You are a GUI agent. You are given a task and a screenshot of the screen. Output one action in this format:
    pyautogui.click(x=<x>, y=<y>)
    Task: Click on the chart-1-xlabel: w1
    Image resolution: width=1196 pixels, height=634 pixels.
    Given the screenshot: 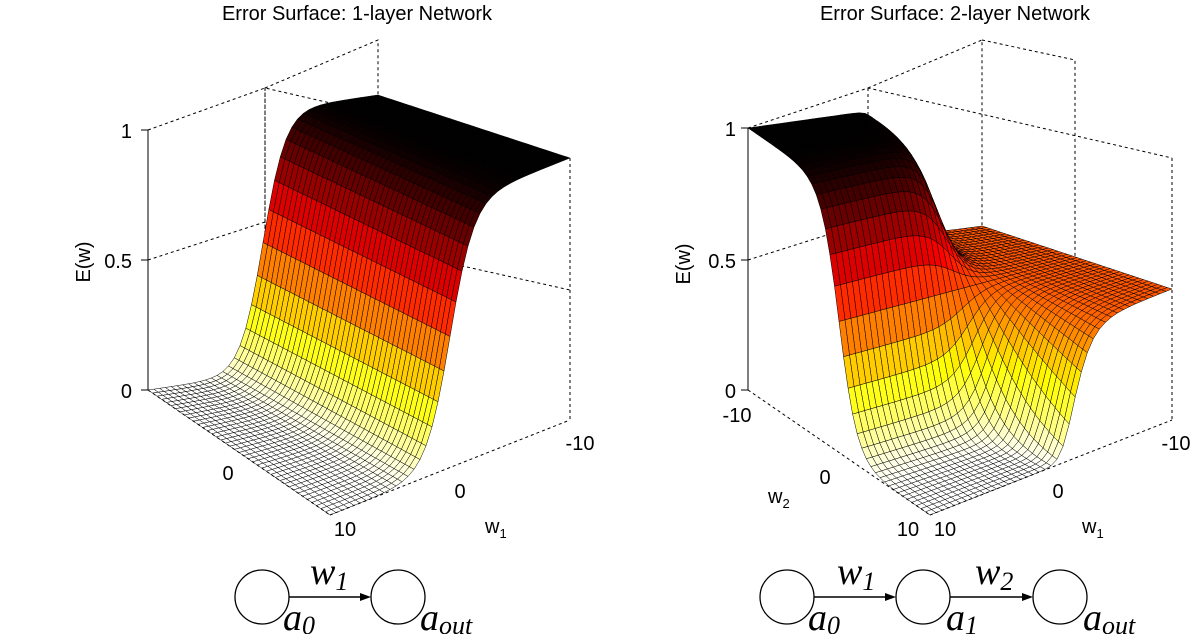 What is the action you would take?
    pyautogui.click(x=495, y=528)
    